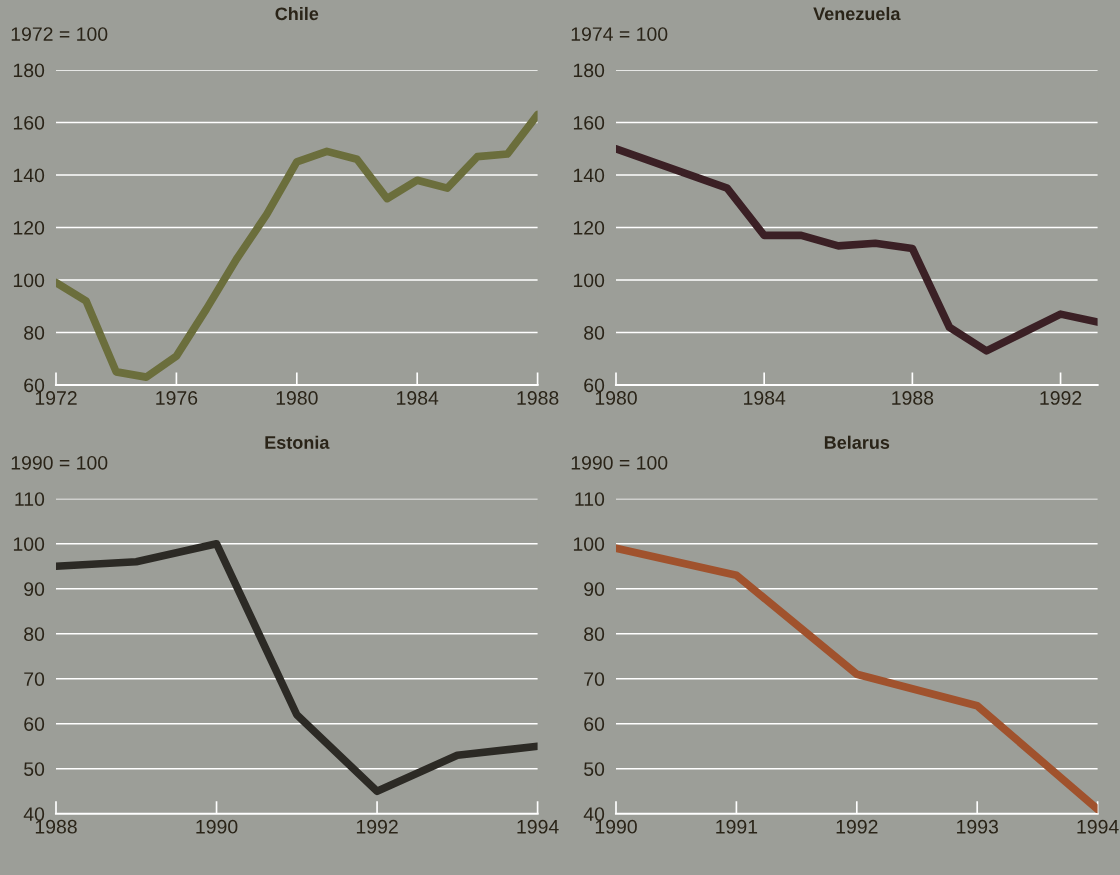 The width and height of the screenshot is (1120, 875). I want to click on x-tick-label: 1993, so click(977, 826).